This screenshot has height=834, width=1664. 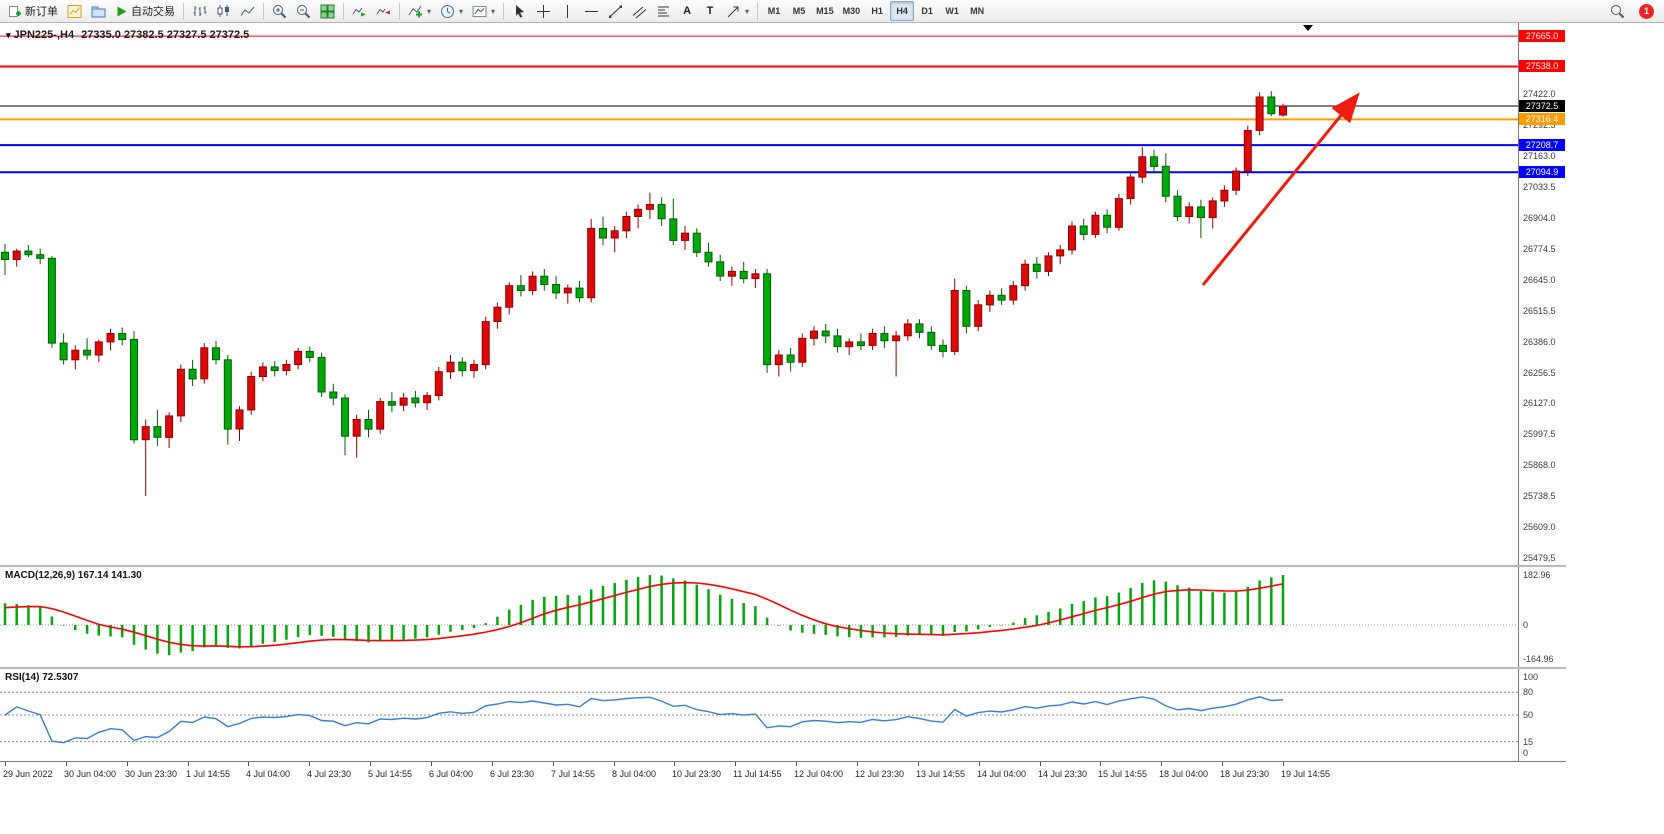 I want to click on notification-badge: 1, so click(x=1646, y=11).